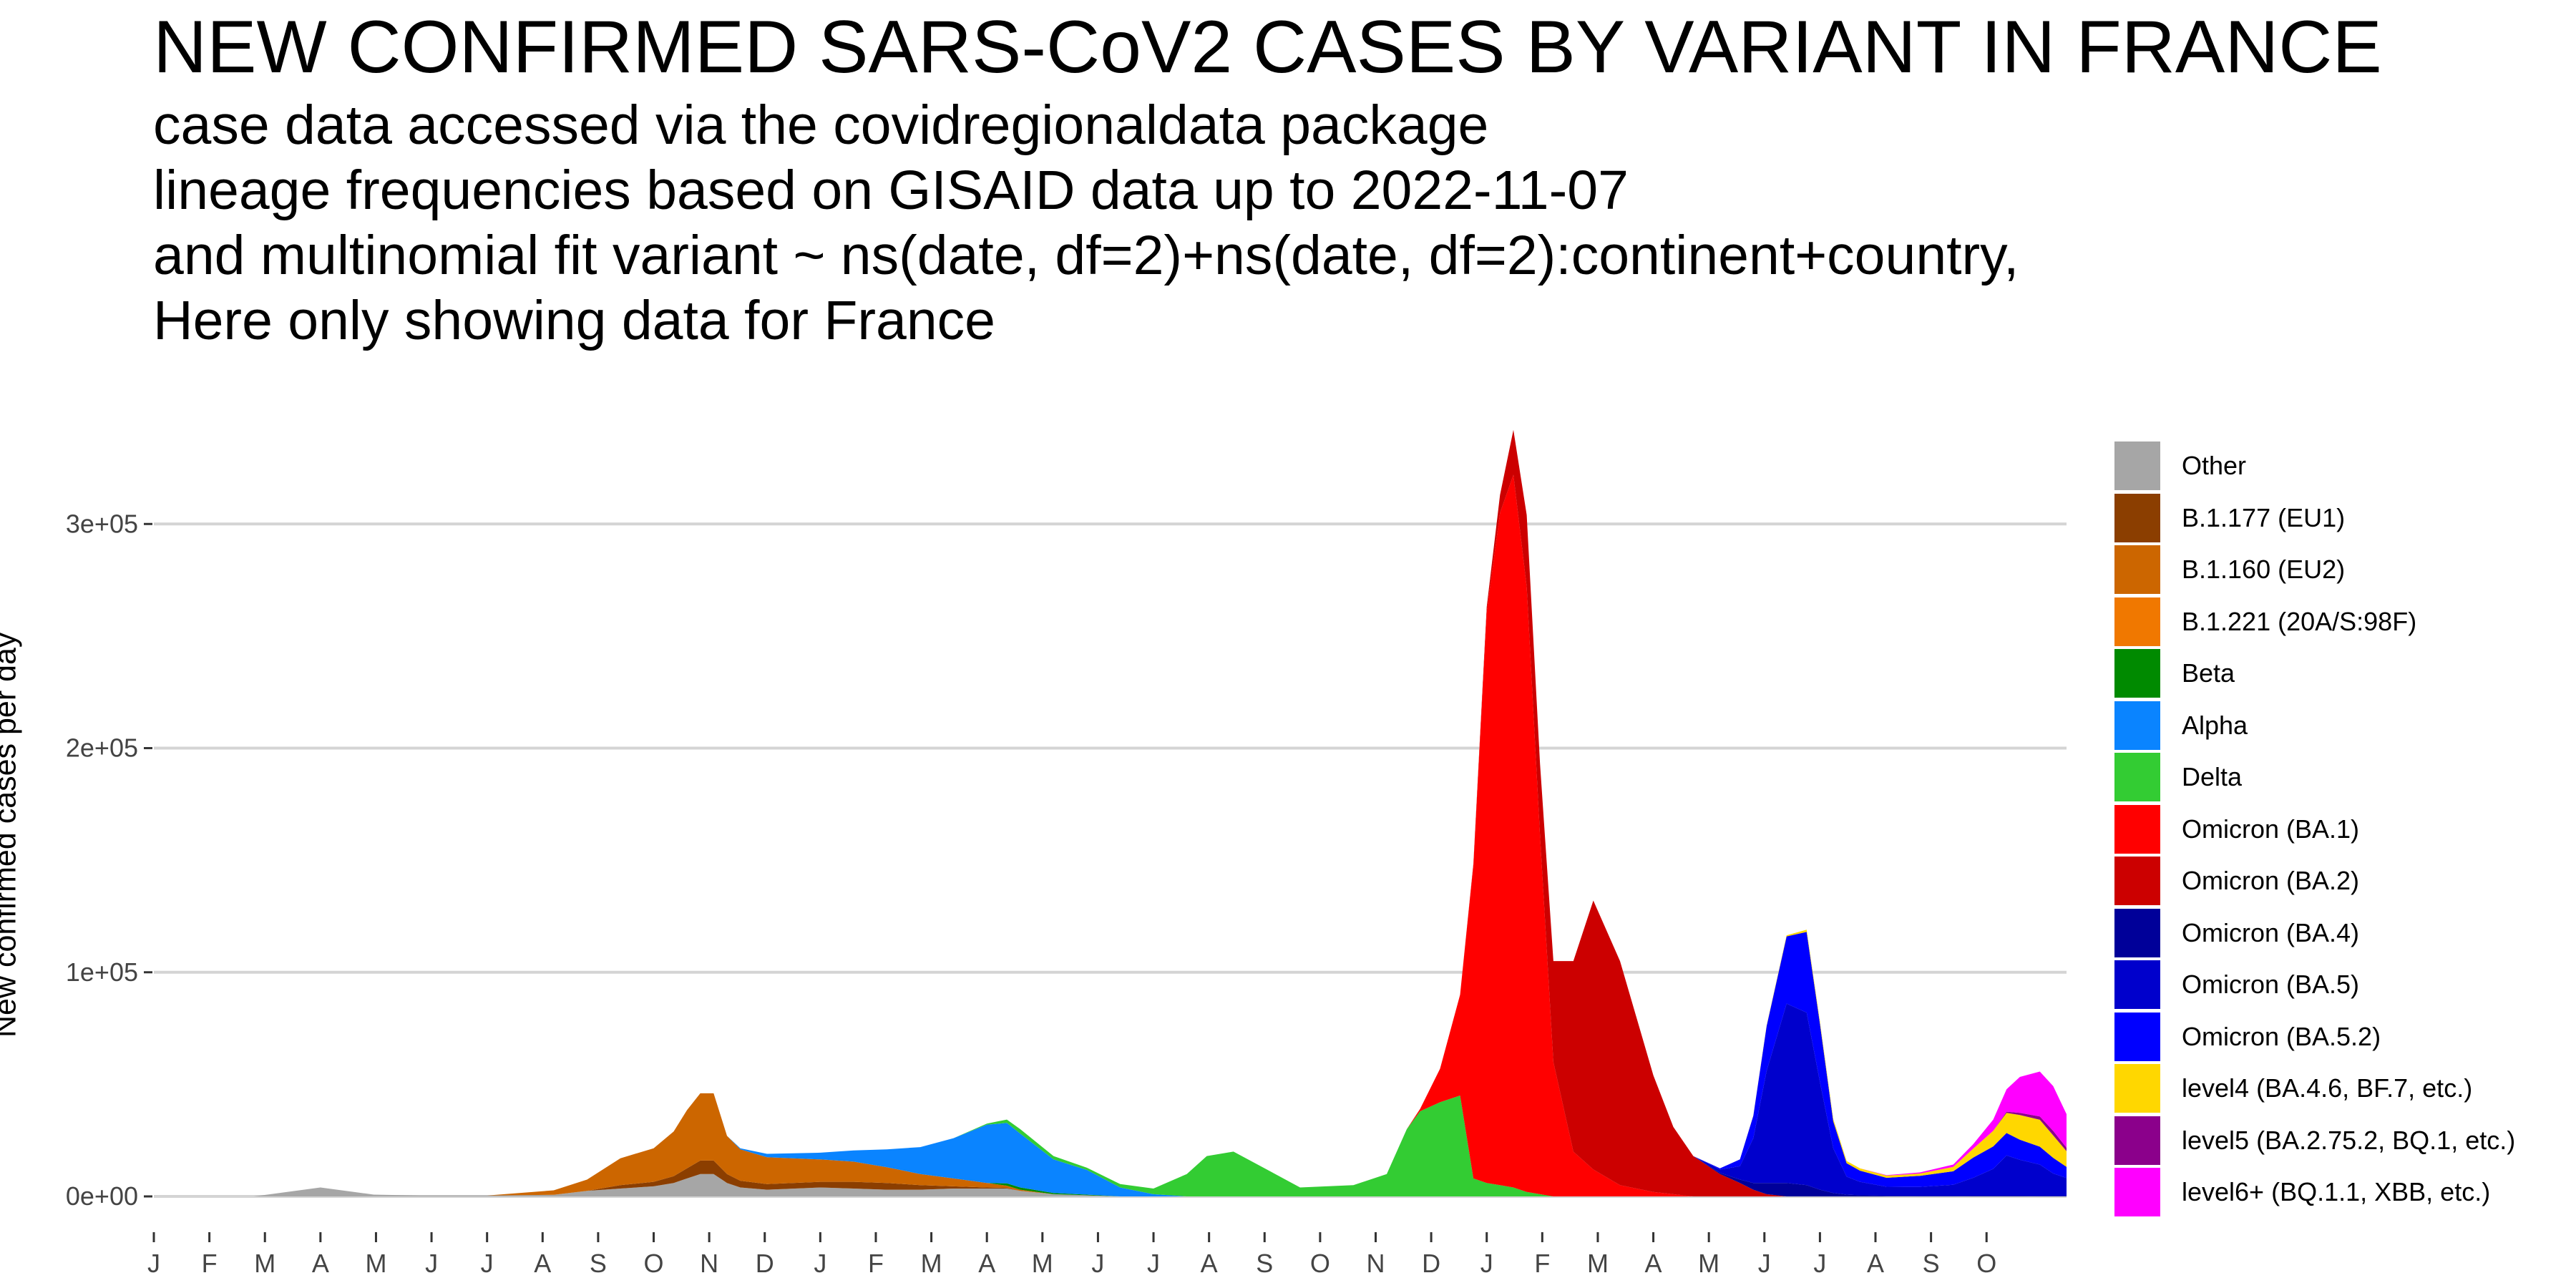 The width and height of the screenshot is (2576, 1288). What do you see at coordinates (2271, 881) in the screenshot?
I see `legend-label: Omicron (BA.2)` at bounding box center [2271, 881].